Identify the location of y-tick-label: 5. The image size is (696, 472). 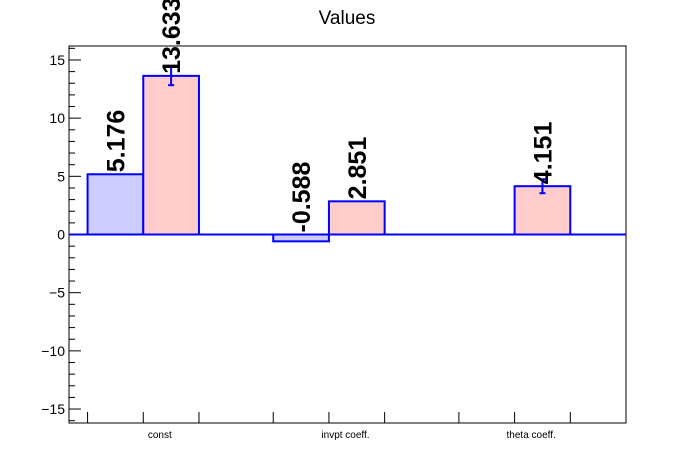
(61, 176).